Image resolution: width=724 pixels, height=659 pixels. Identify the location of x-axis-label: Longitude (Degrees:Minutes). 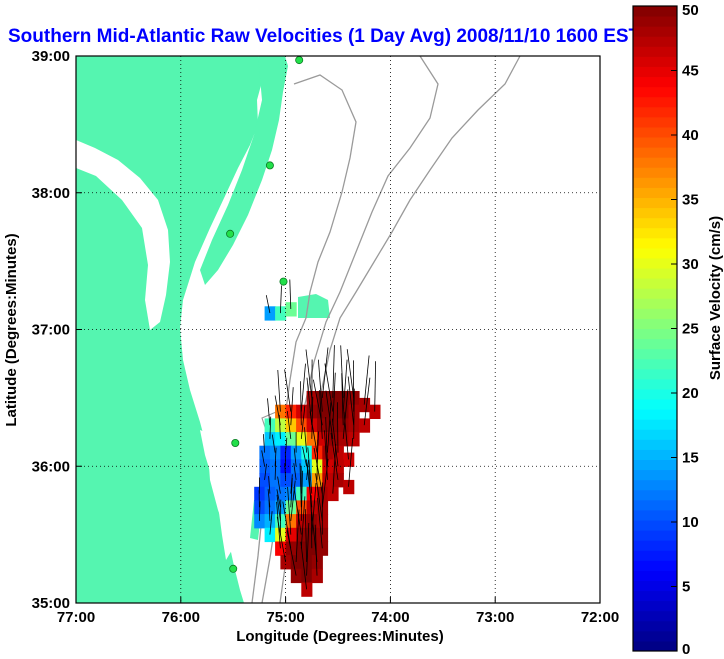
(340, 636).